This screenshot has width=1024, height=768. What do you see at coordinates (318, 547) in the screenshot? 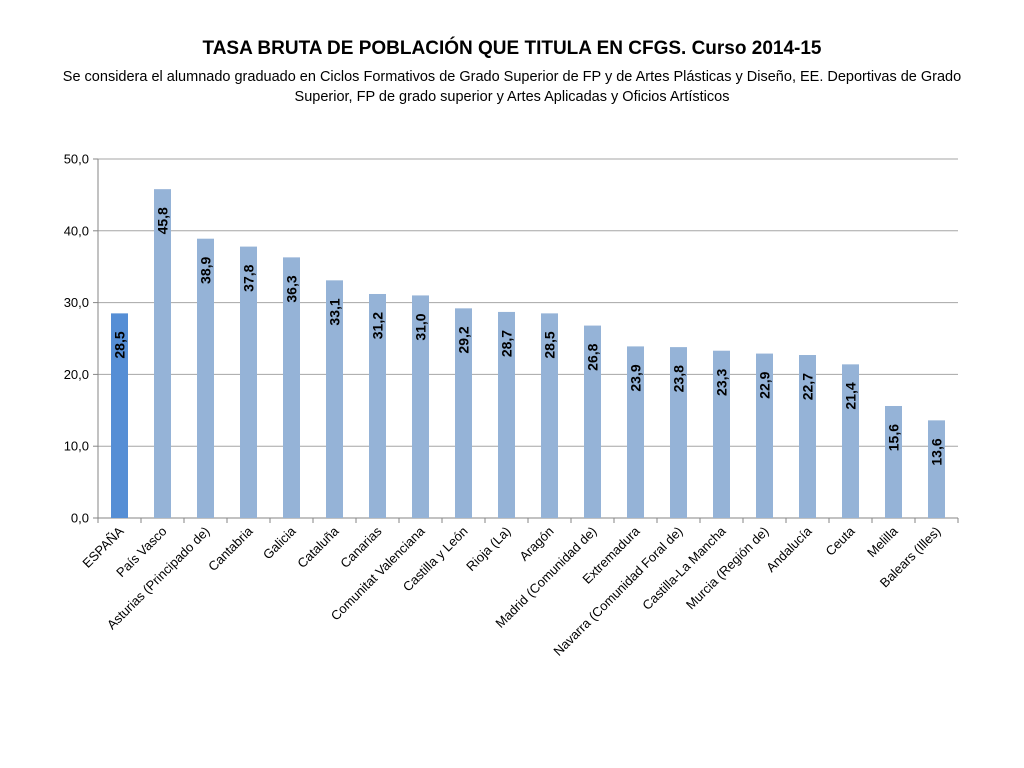
I see `x-tick-label: Cataluña` at bounding box center [318, 547].